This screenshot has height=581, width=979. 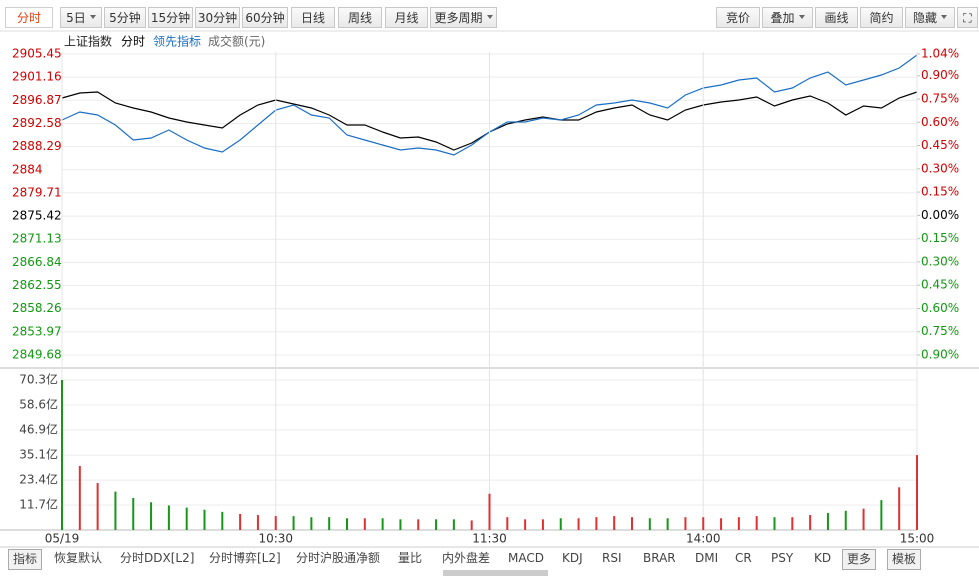 I want to click on x-tick-label: 05/19, so click(x=62, y=539).